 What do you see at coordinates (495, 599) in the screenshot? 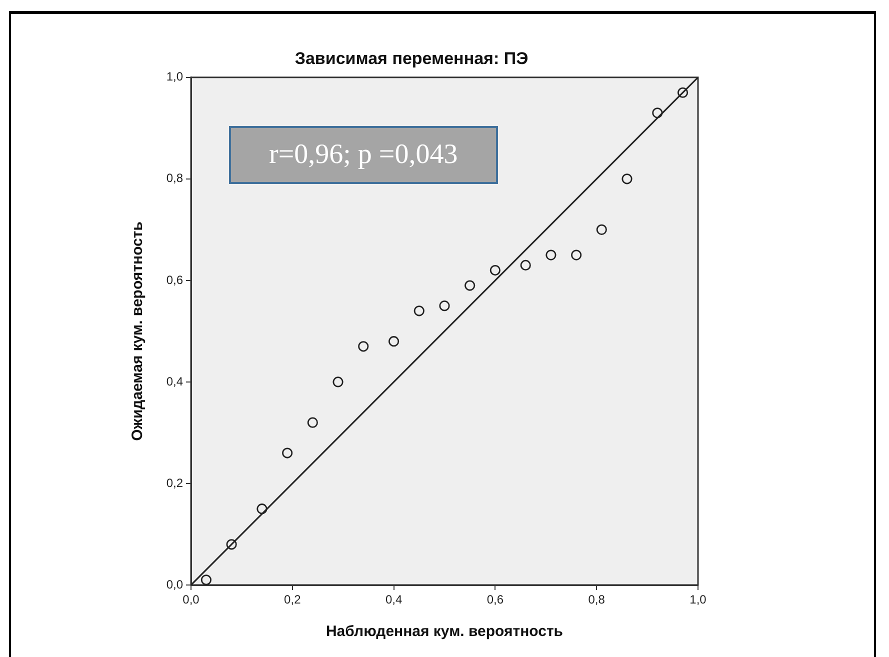
I see `x-tick-label: 0,6` at bounding box center [495, 599].